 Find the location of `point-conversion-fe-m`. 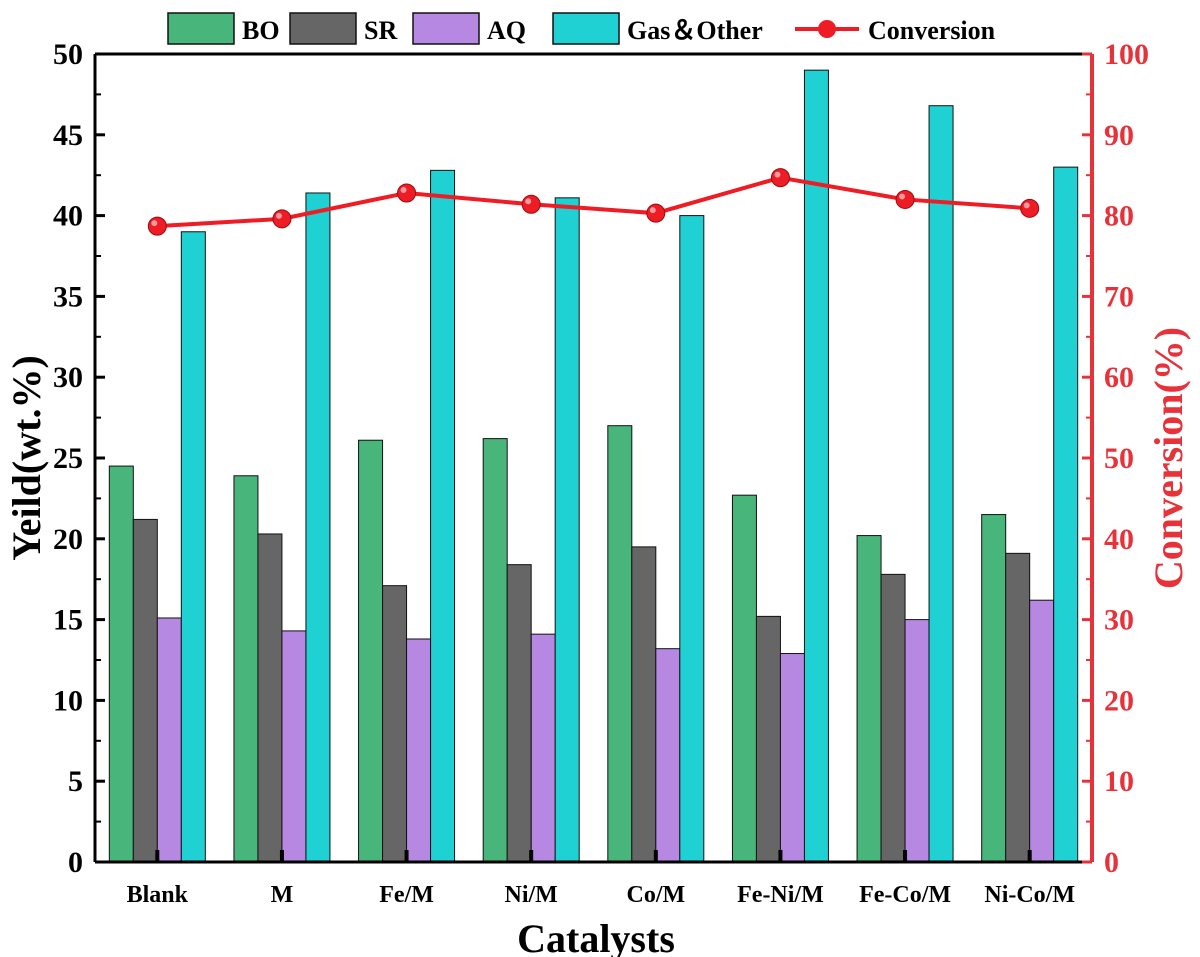

point-conversion-fe-m is located at coordinates (407, 193).